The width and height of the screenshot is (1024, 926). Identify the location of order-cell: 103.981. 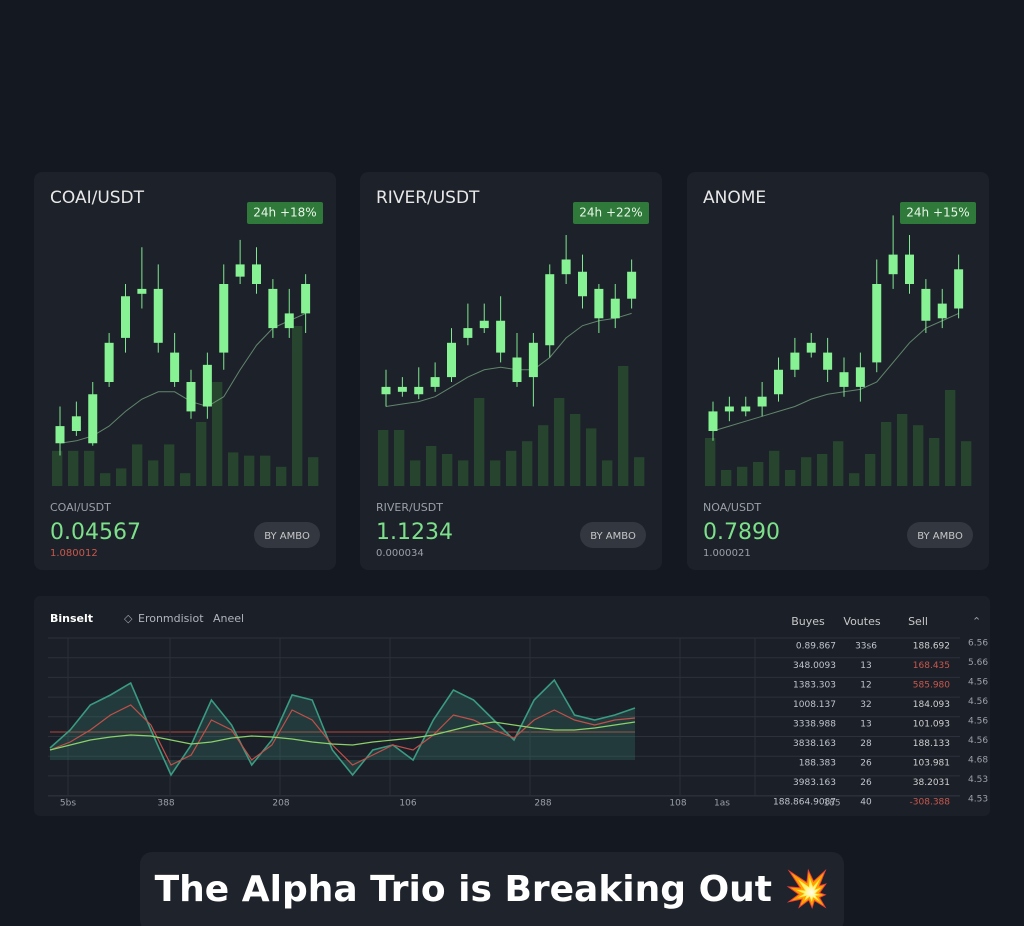
(931, 764).